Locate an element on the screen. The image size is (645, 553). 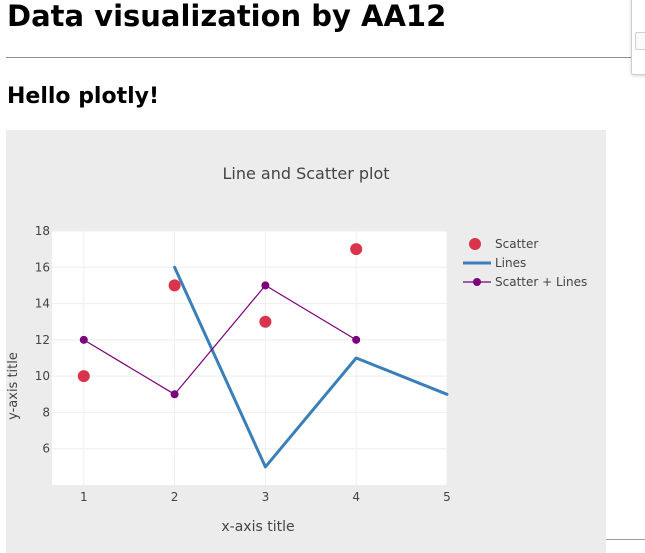
y-axis-title: y-axis title is located at coordinates (13, 386).